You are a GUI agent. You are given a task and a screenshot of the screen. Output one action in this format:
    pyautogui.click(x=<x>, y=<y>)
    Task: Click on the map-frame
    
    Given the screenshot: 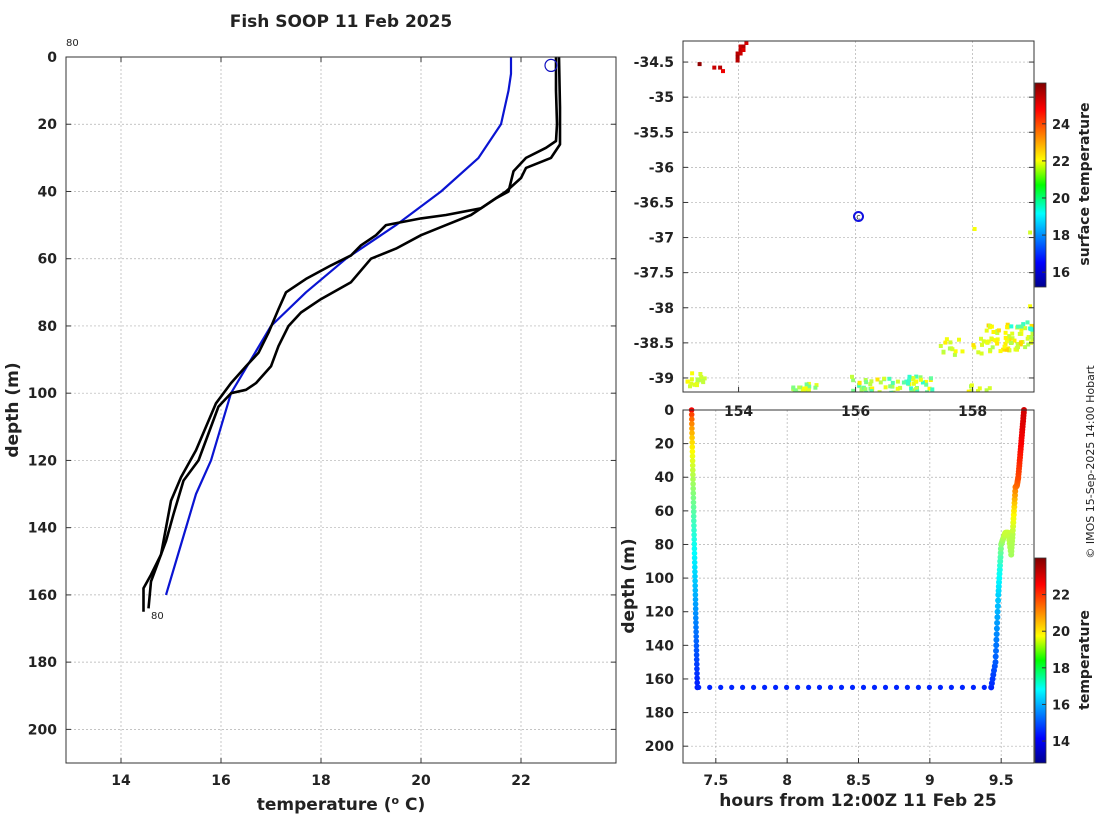 What is the action you would take?
    pyautogui.click(x=858, y=216)
    